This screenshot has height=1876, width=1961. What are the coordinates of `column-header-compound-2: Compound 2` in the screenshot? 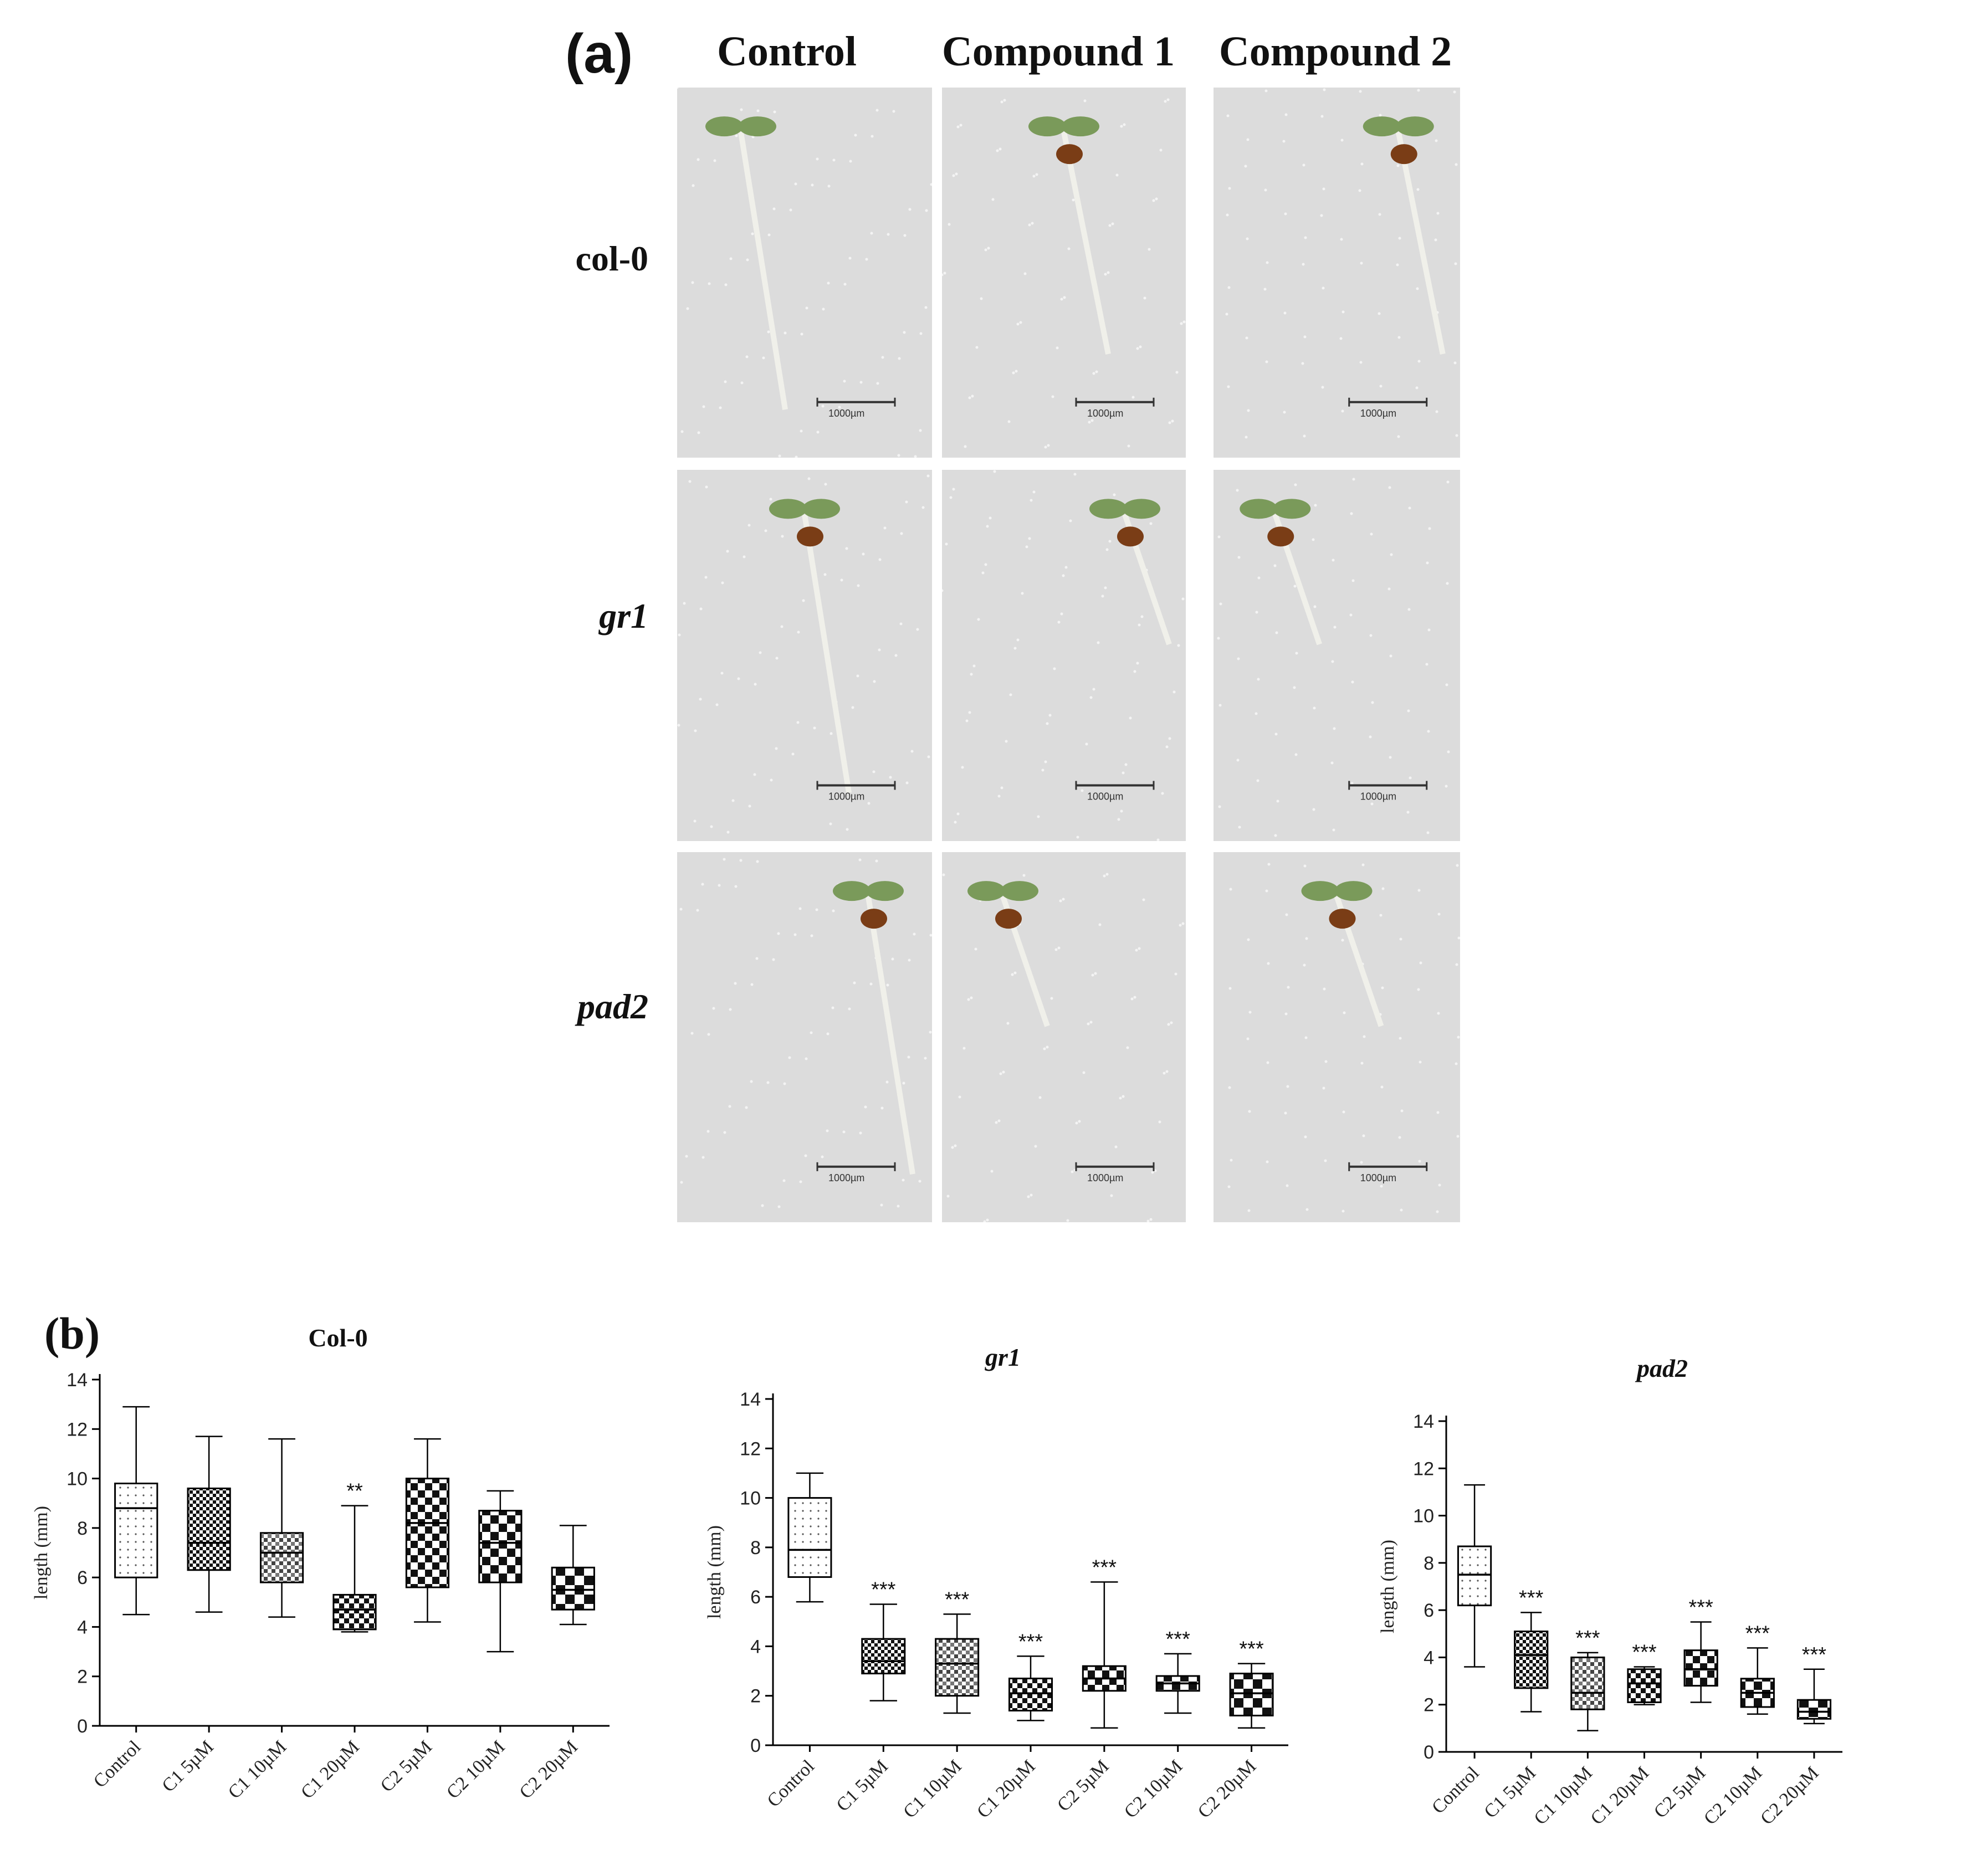 It's located at (1335, 51).